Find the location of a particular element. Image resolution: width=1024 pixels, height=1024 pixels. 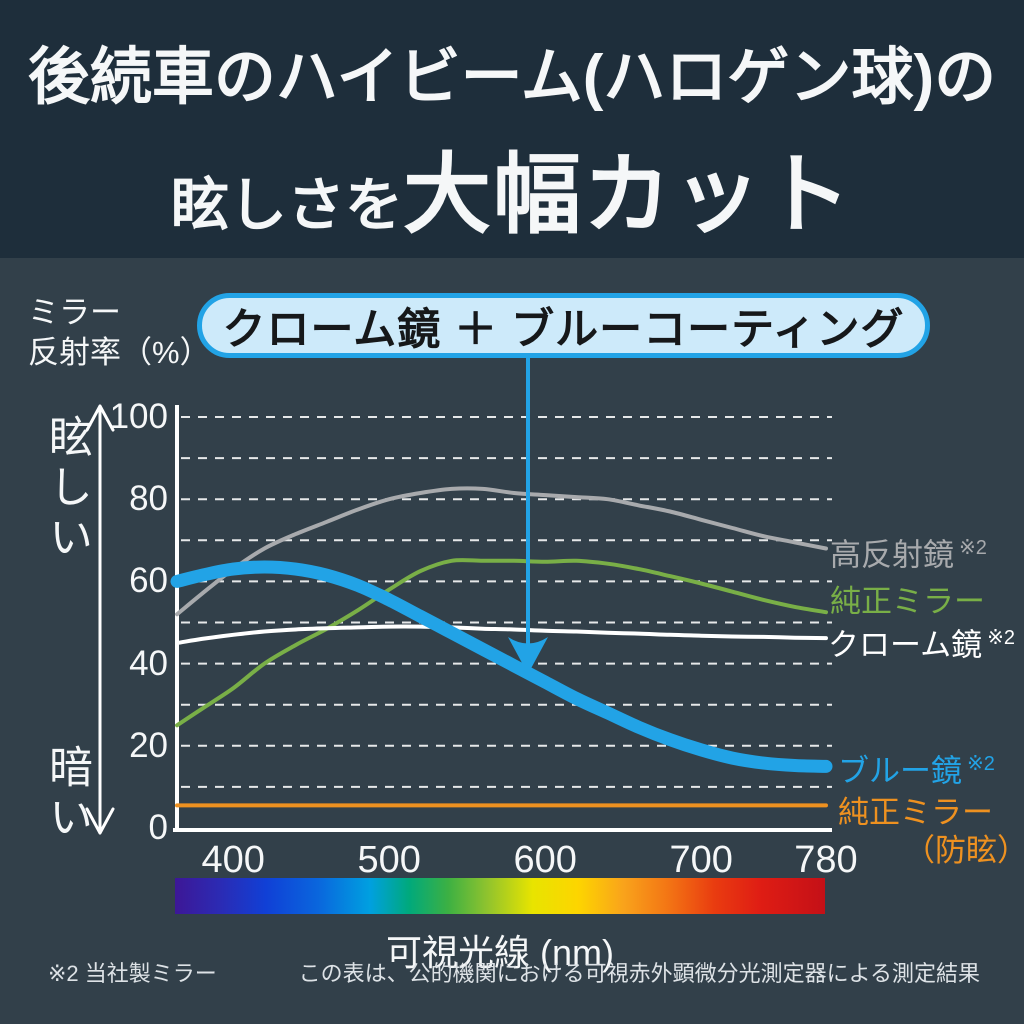

x-tick-label: 600 is located at coordinates (545, 860).